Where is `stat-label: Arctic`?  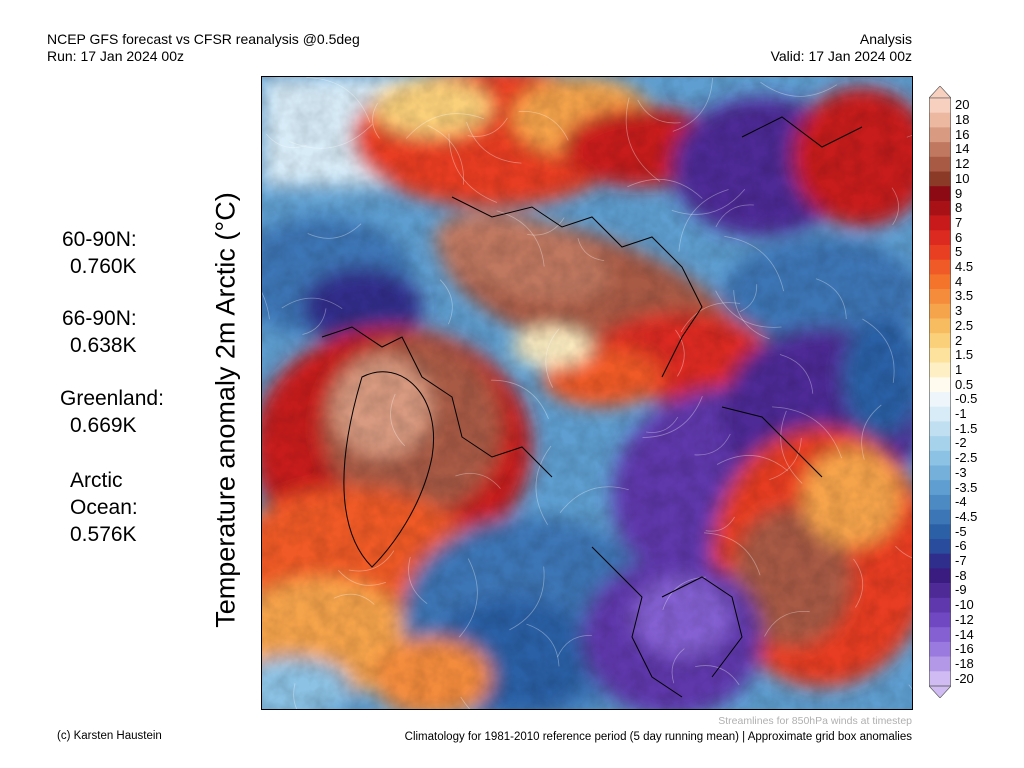 stat-label: Arctic is located at coordinates (96, 480).